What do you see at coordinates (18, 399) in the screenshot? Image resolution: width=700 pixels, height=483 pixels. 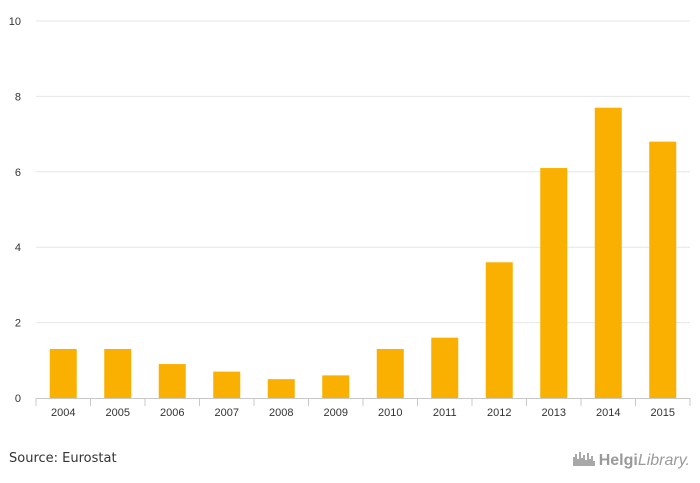 I see `y-tick-label: 0` at bounding box center [18, 399].